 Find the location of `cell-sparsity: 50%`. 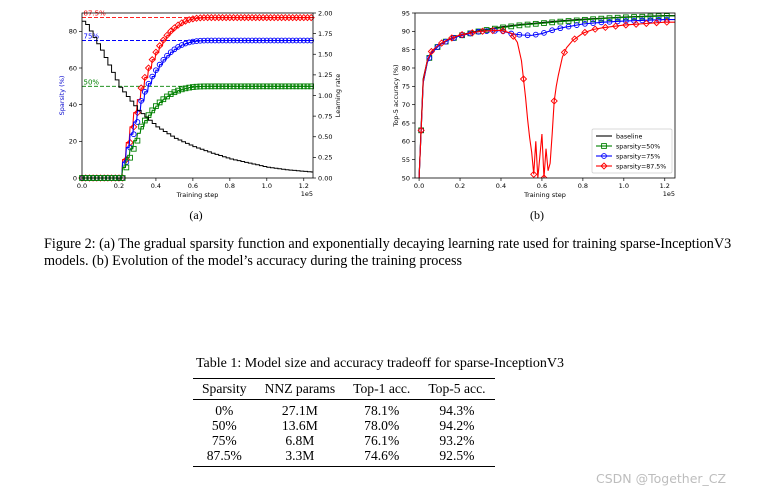

cell-sparsity: 50% is located at coordinates (224, 425).